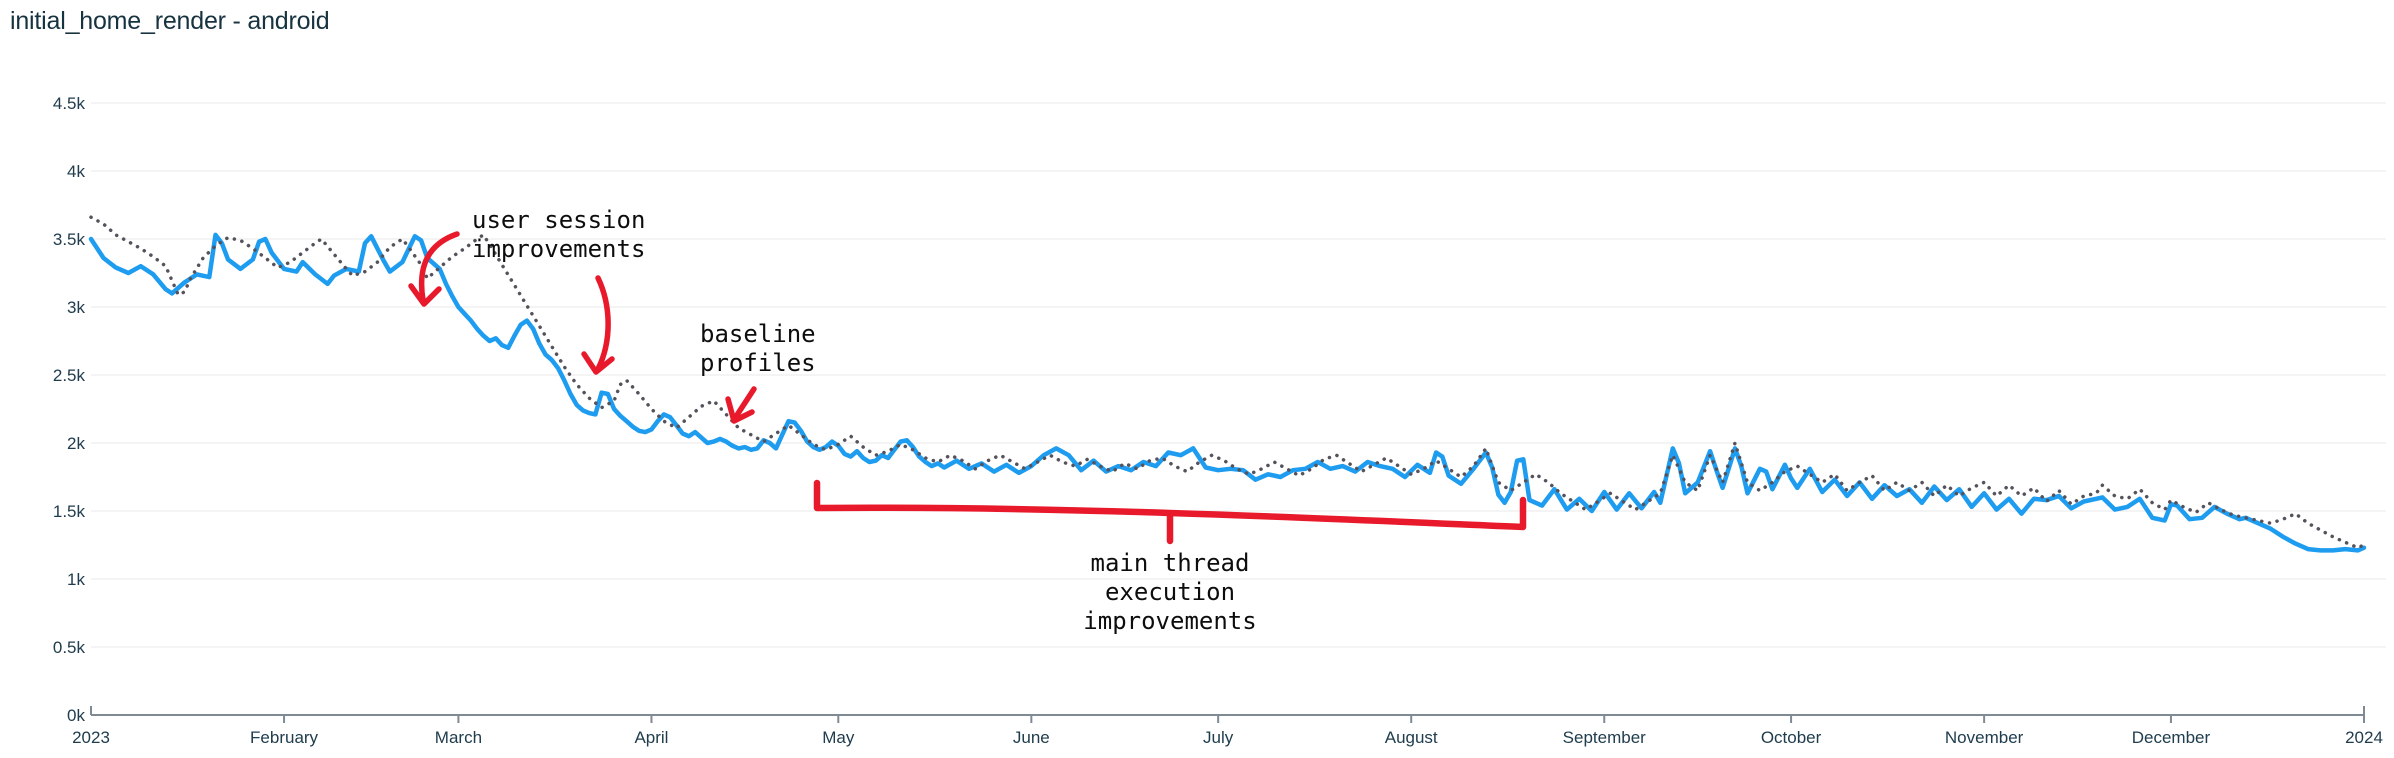  Describe the element at coordinates (69, 375) in the screenshot. I see `y-axis-label-2.5k: 2.5k` at that location.